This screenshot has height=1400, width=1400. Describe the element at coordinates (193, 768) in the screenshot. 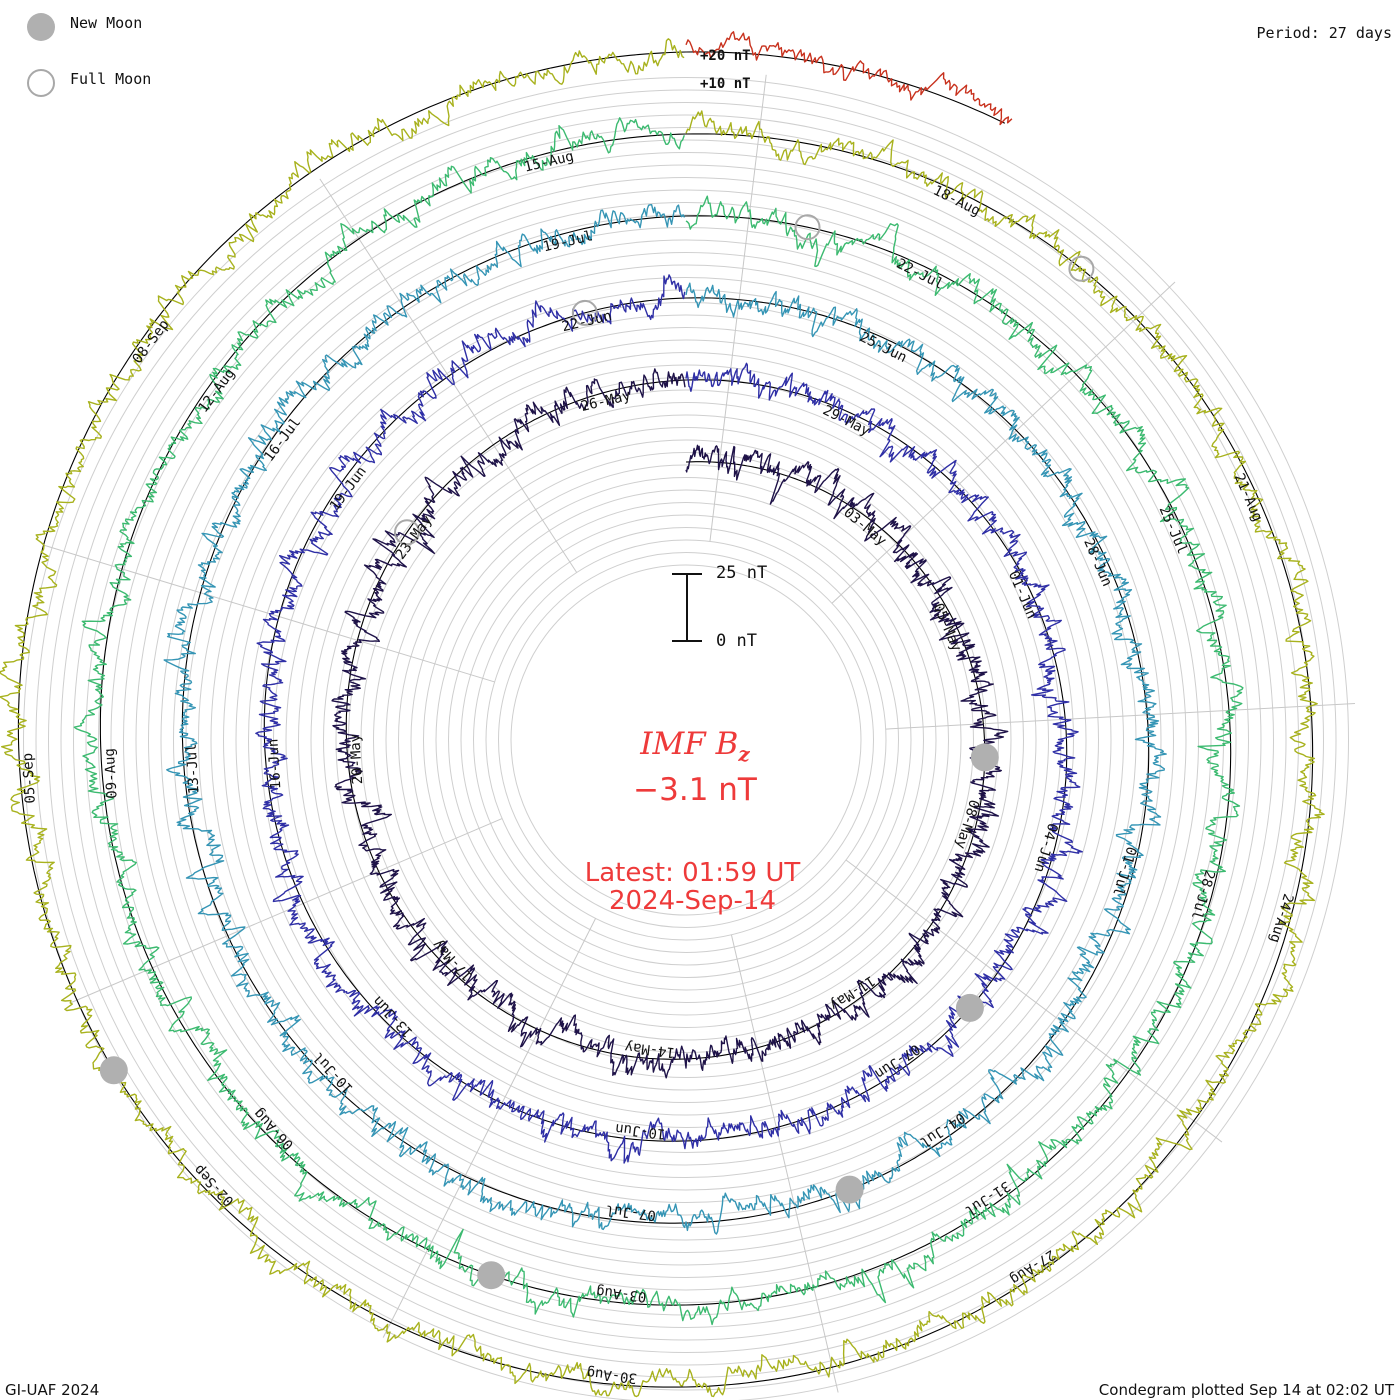

I see `date-label: 13-Jul` at that location.